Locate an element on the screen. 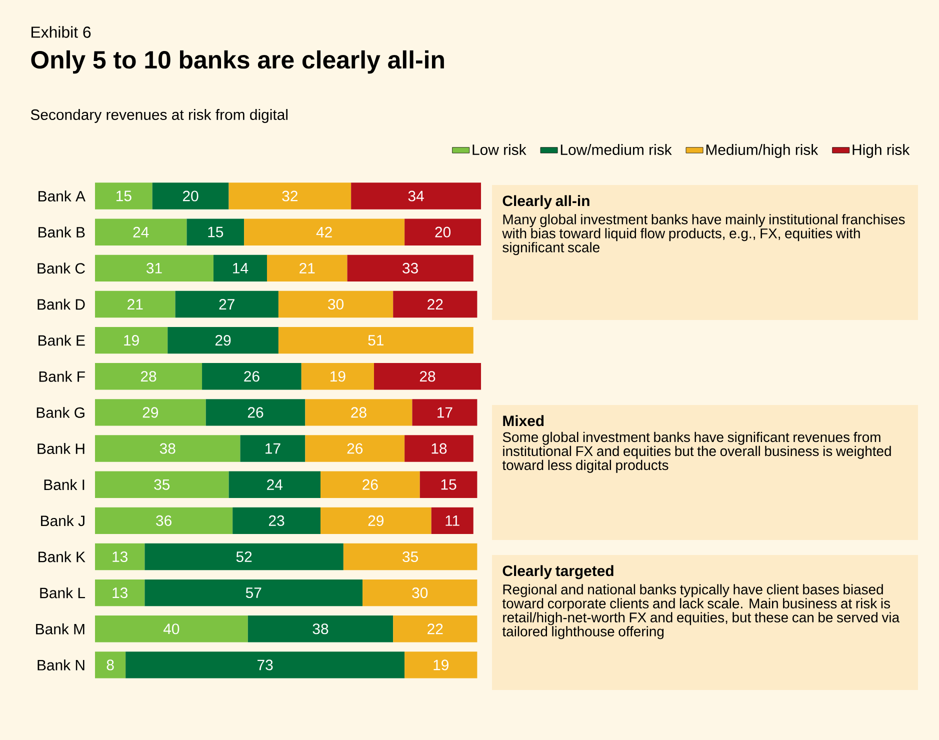 This screenshot has width=939, height=740. text: Clearly targeted is located at coordinates (558, 572).